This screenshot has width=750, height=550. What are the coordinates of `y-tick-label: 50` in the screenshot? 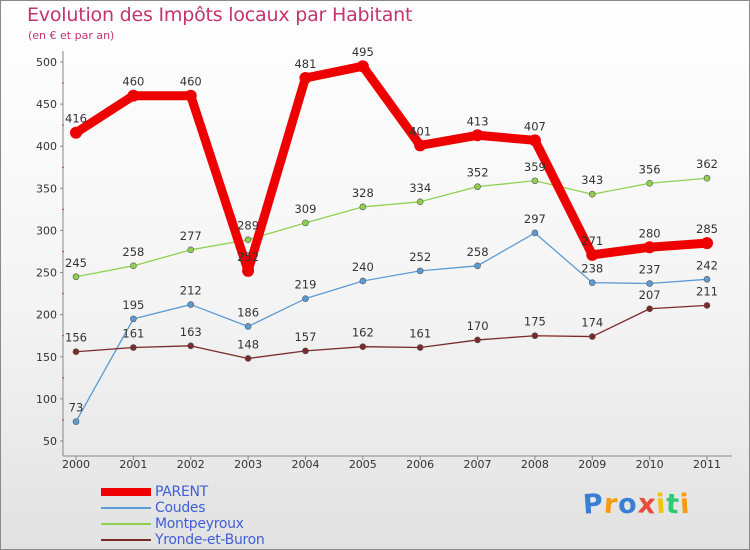 It's located at (50, 441).